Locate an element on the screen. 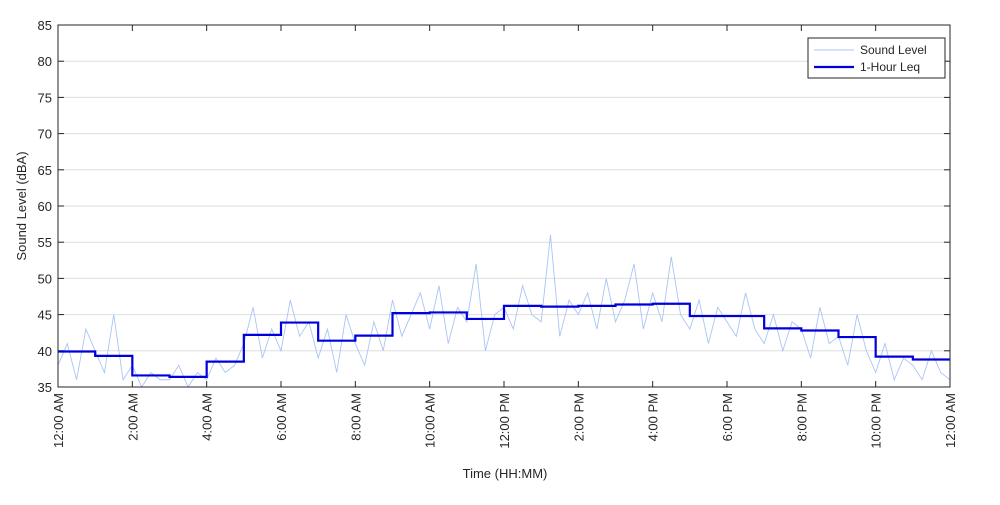 This screenshot has height=505, width=1000. x-tick-label: 4:00 AM is located at coordinates (207, 417).